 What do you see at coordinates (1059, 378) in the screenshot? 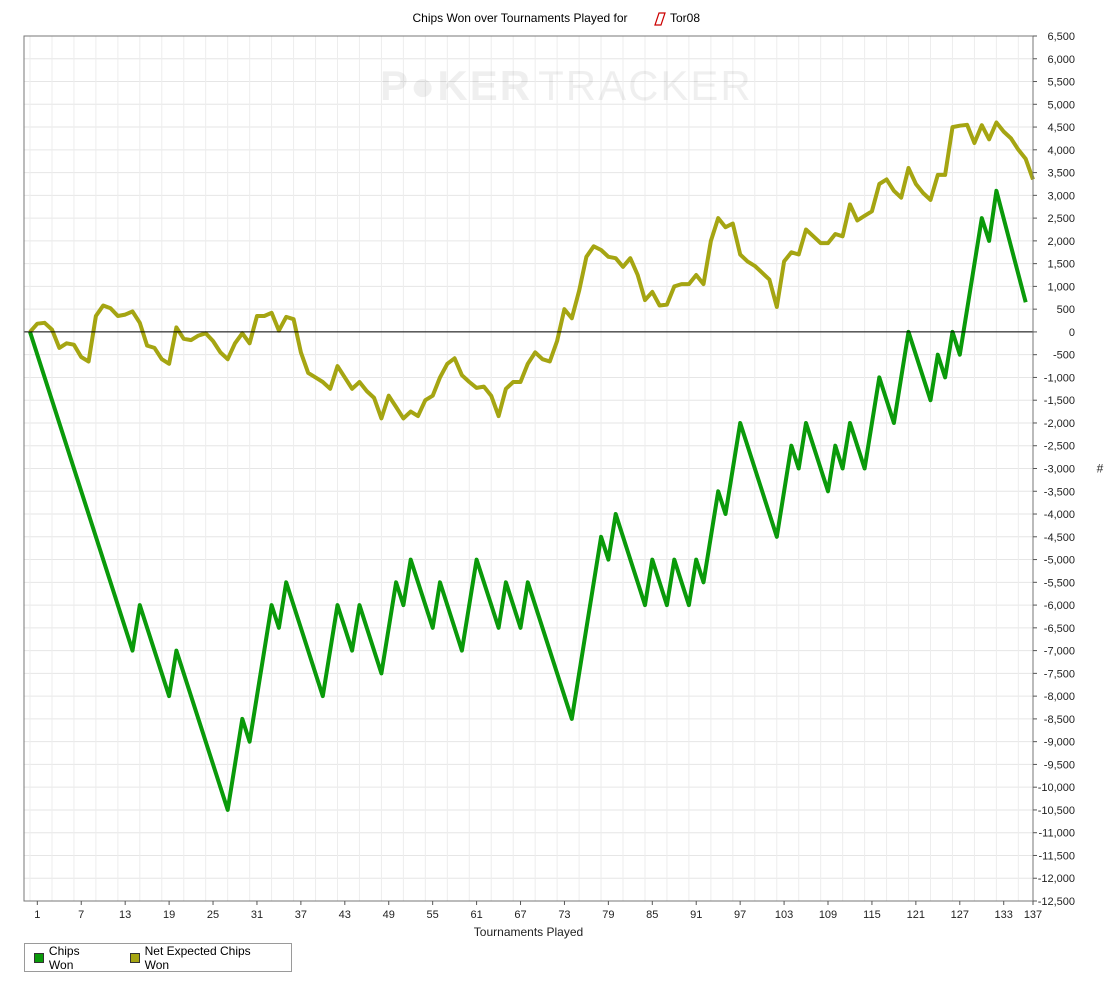
I see `y-tick-label: -1,000` at bounding box center [1059, 378].